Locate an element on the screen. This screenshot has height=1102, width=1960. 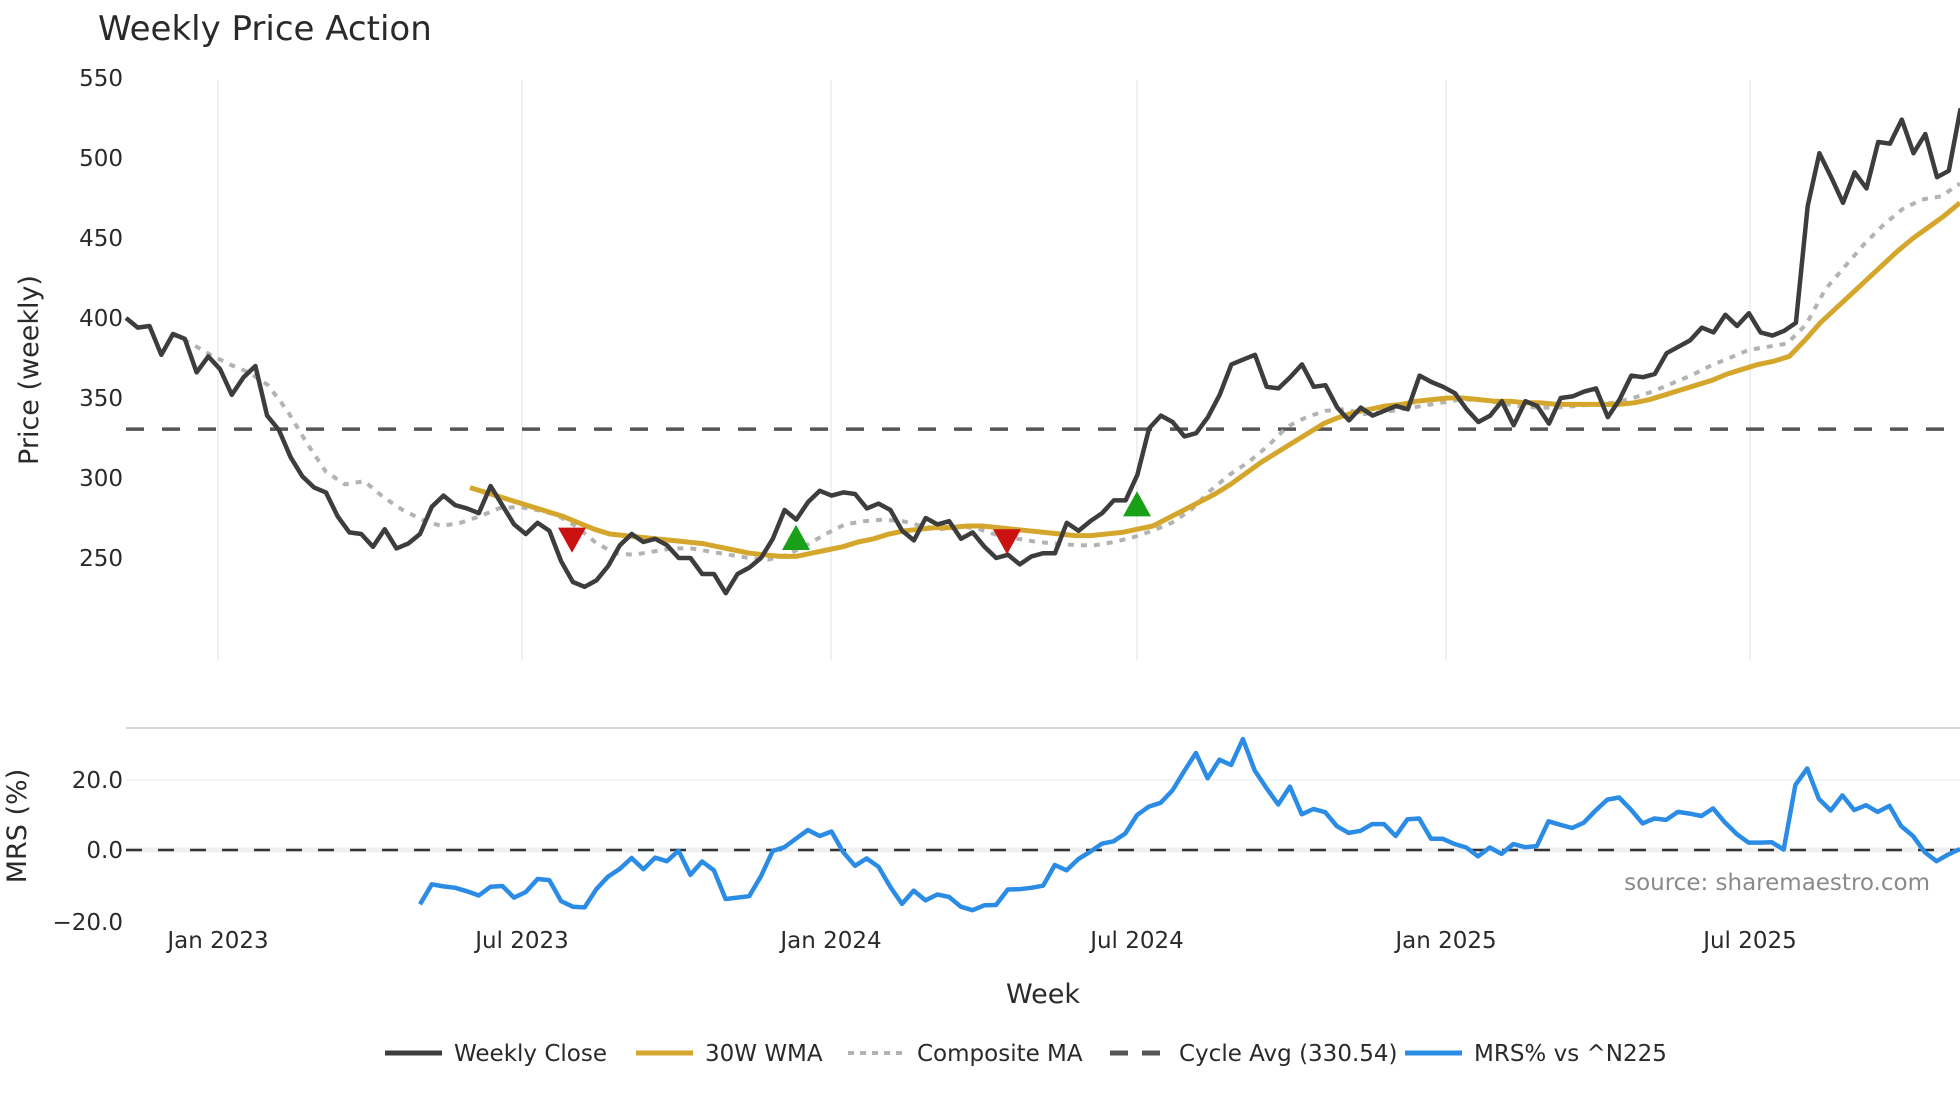
legend-label: 30W WMA is located at coordinates (764, 1054).